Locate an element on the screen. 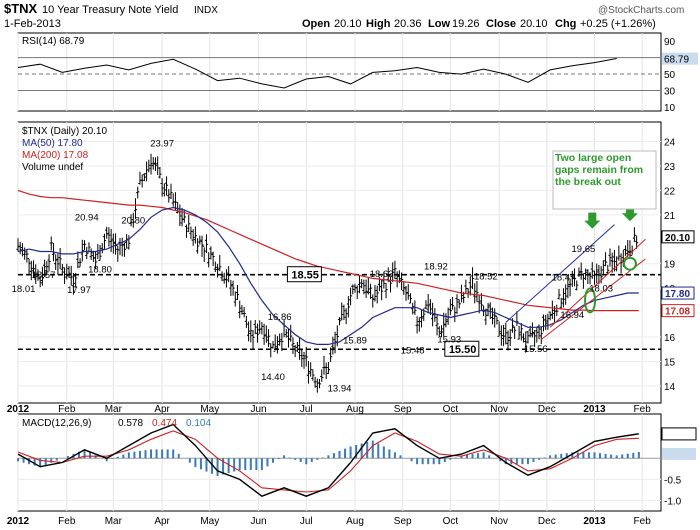  watermark: @StockCharts.com is located at coordinates (641, 10).